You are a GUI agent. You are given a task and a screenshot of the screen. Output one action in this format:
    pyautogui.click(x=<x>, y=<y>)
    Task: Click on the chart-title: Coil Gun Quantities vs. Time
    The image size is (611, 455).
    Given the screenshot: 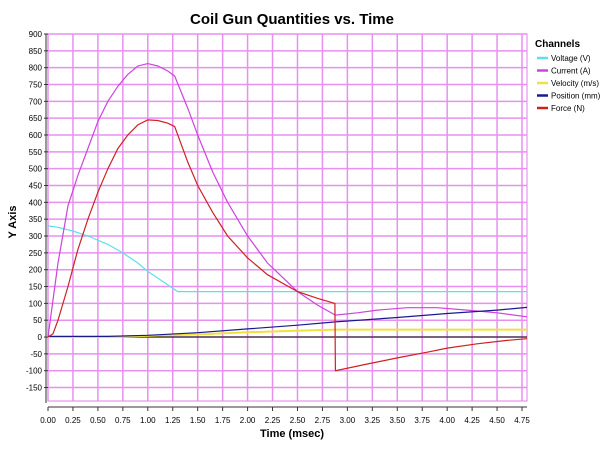 What is the action you would take?
    pyautogui.click(x=292, y=19)
    